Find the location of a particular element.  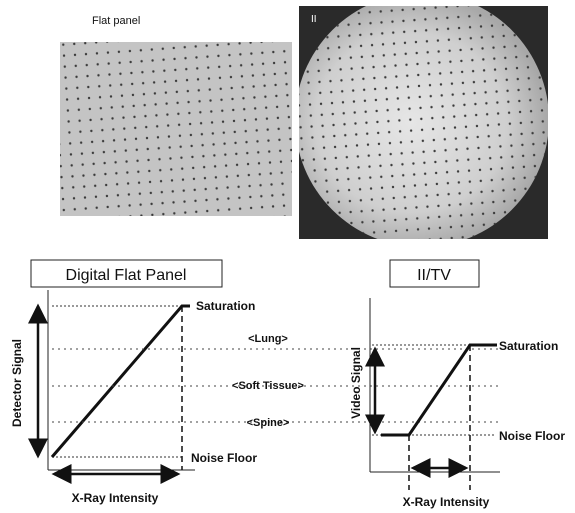

tissue-levels: <Lung> <Soft Tissue> <Spine> is located at coordinates (276, 381).